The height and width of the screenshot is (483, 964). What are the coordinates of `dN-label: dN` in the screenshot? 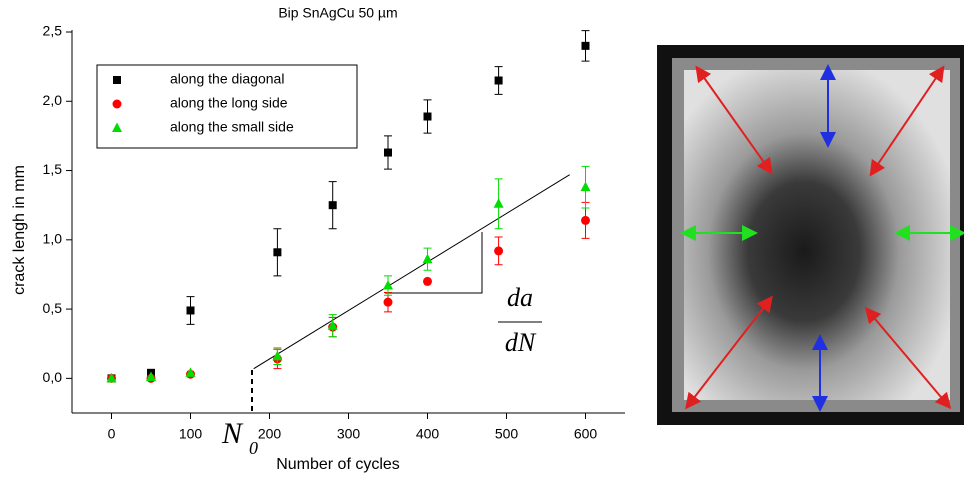 It's located at (521, 342).